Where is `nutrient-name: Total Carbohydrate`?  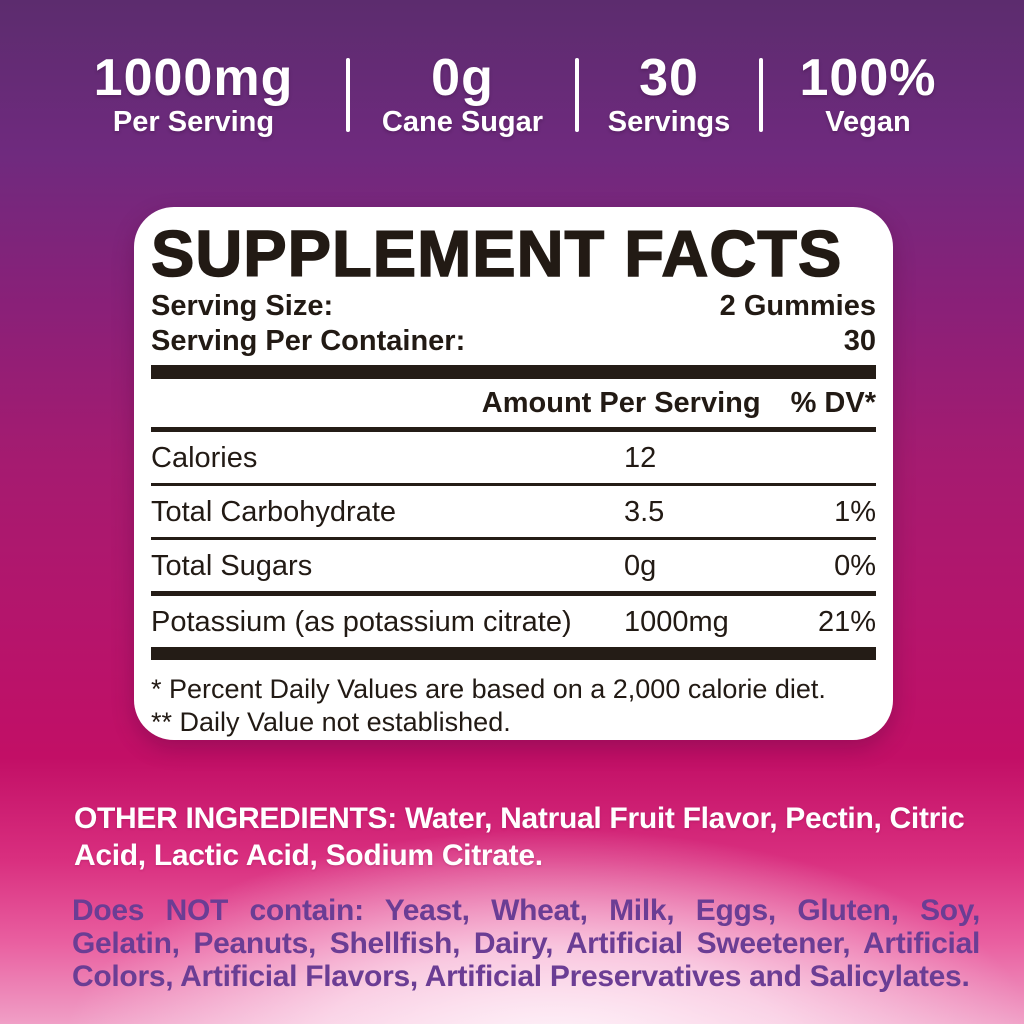
nutrient-name: Total Carbohydrate is located at coordinates (274, 512).